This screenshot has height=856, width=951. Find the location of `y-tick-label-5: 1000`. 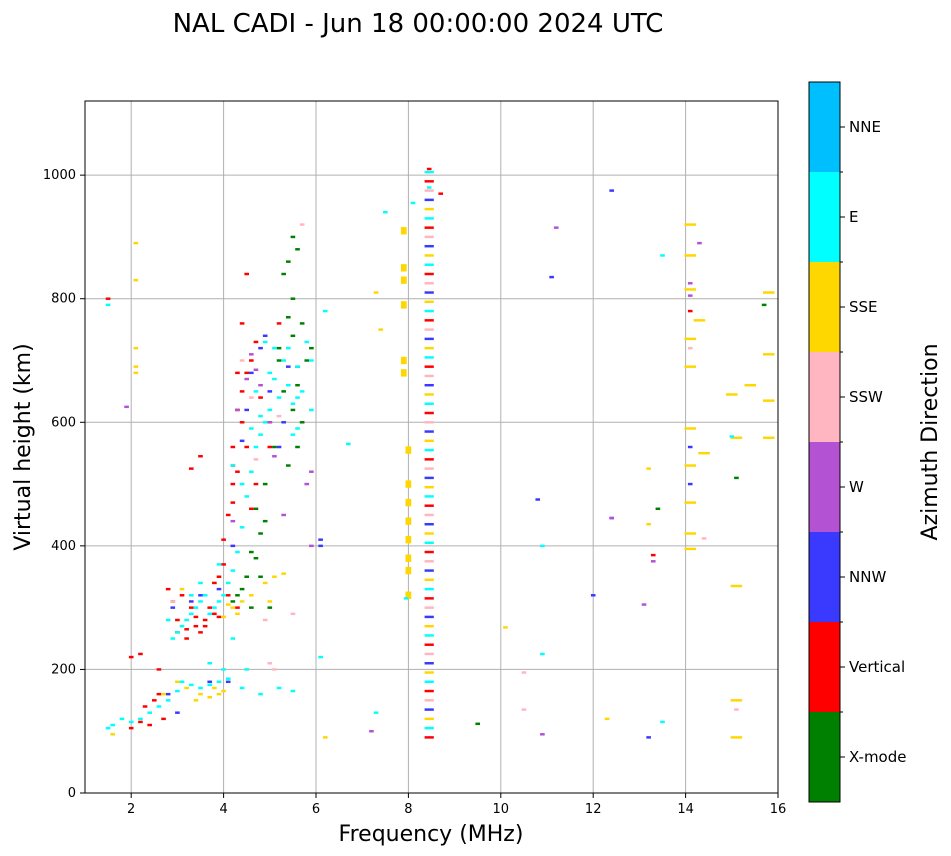

y-tick-label-5: 1000 is located at coordinates (59, 175).